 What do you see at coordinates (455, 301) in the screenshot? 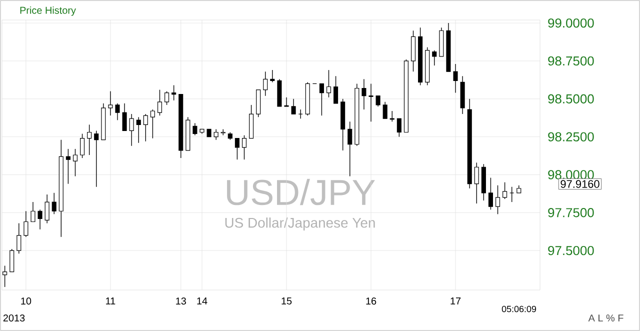
I see `x-tick-label: 17` at bounding box center [455, 301].